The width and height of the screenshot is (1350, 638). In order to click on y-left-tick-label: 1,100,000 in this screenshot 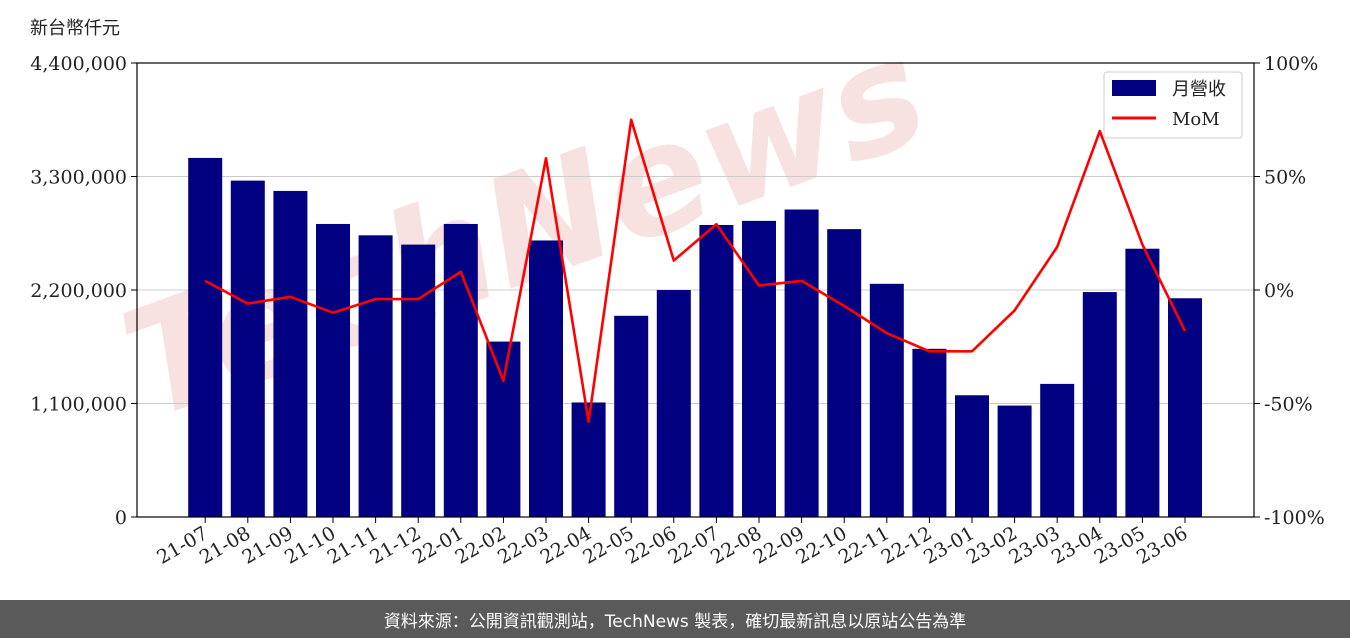, I will do `click(78, 405)`.